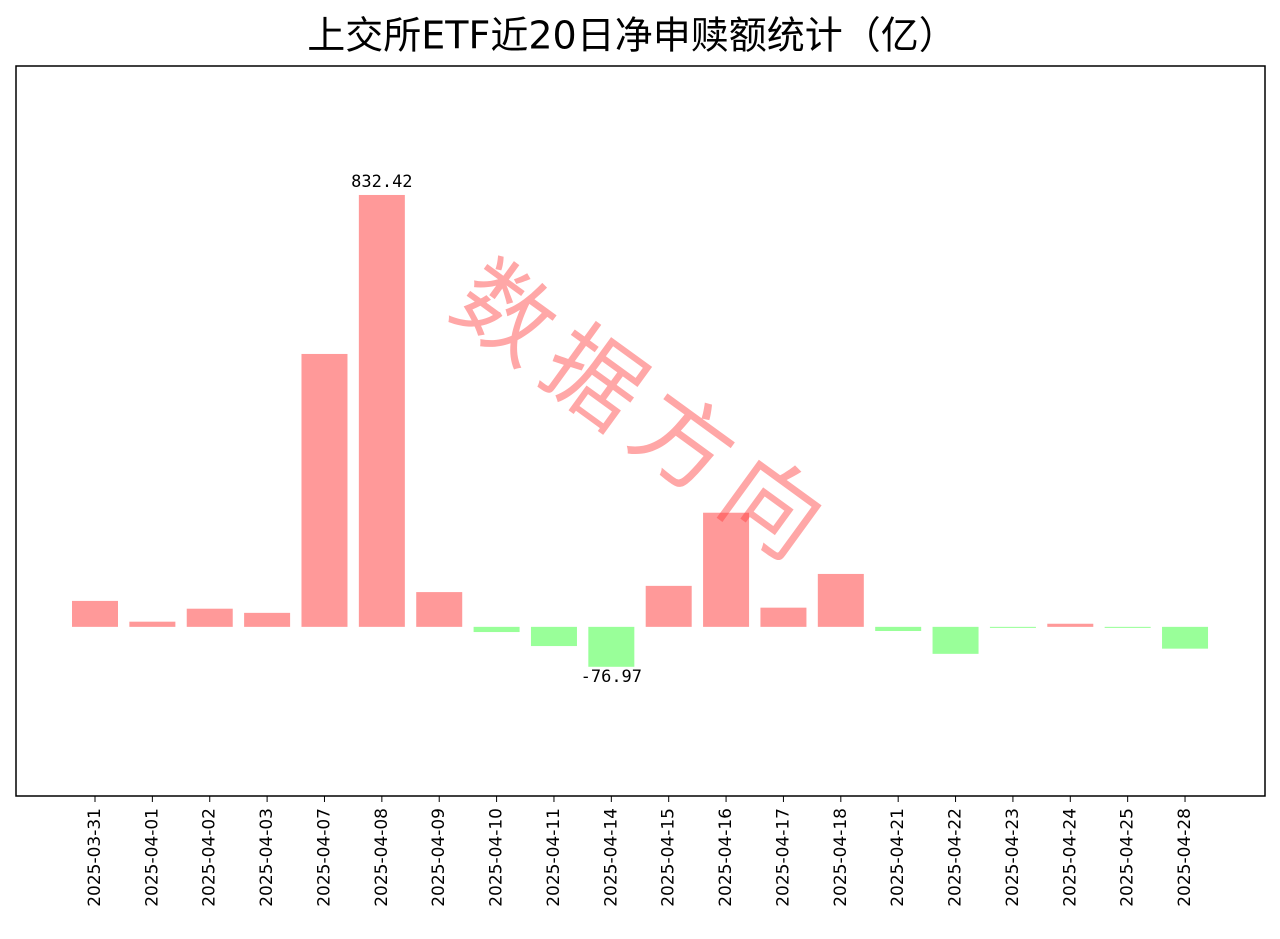  What do you see at coordinates (726, 857) in the screenshot?
I see `x-tick-label: 2025-04-16` at bounding box center [726, 857].